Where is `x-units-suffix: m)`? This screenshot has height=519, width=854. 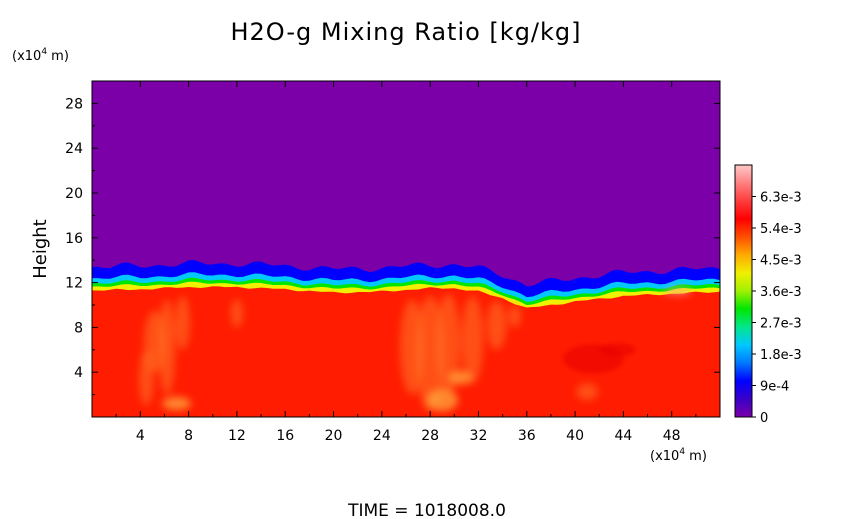 x-units-suffix: m) is located at coordinates (696, 456).